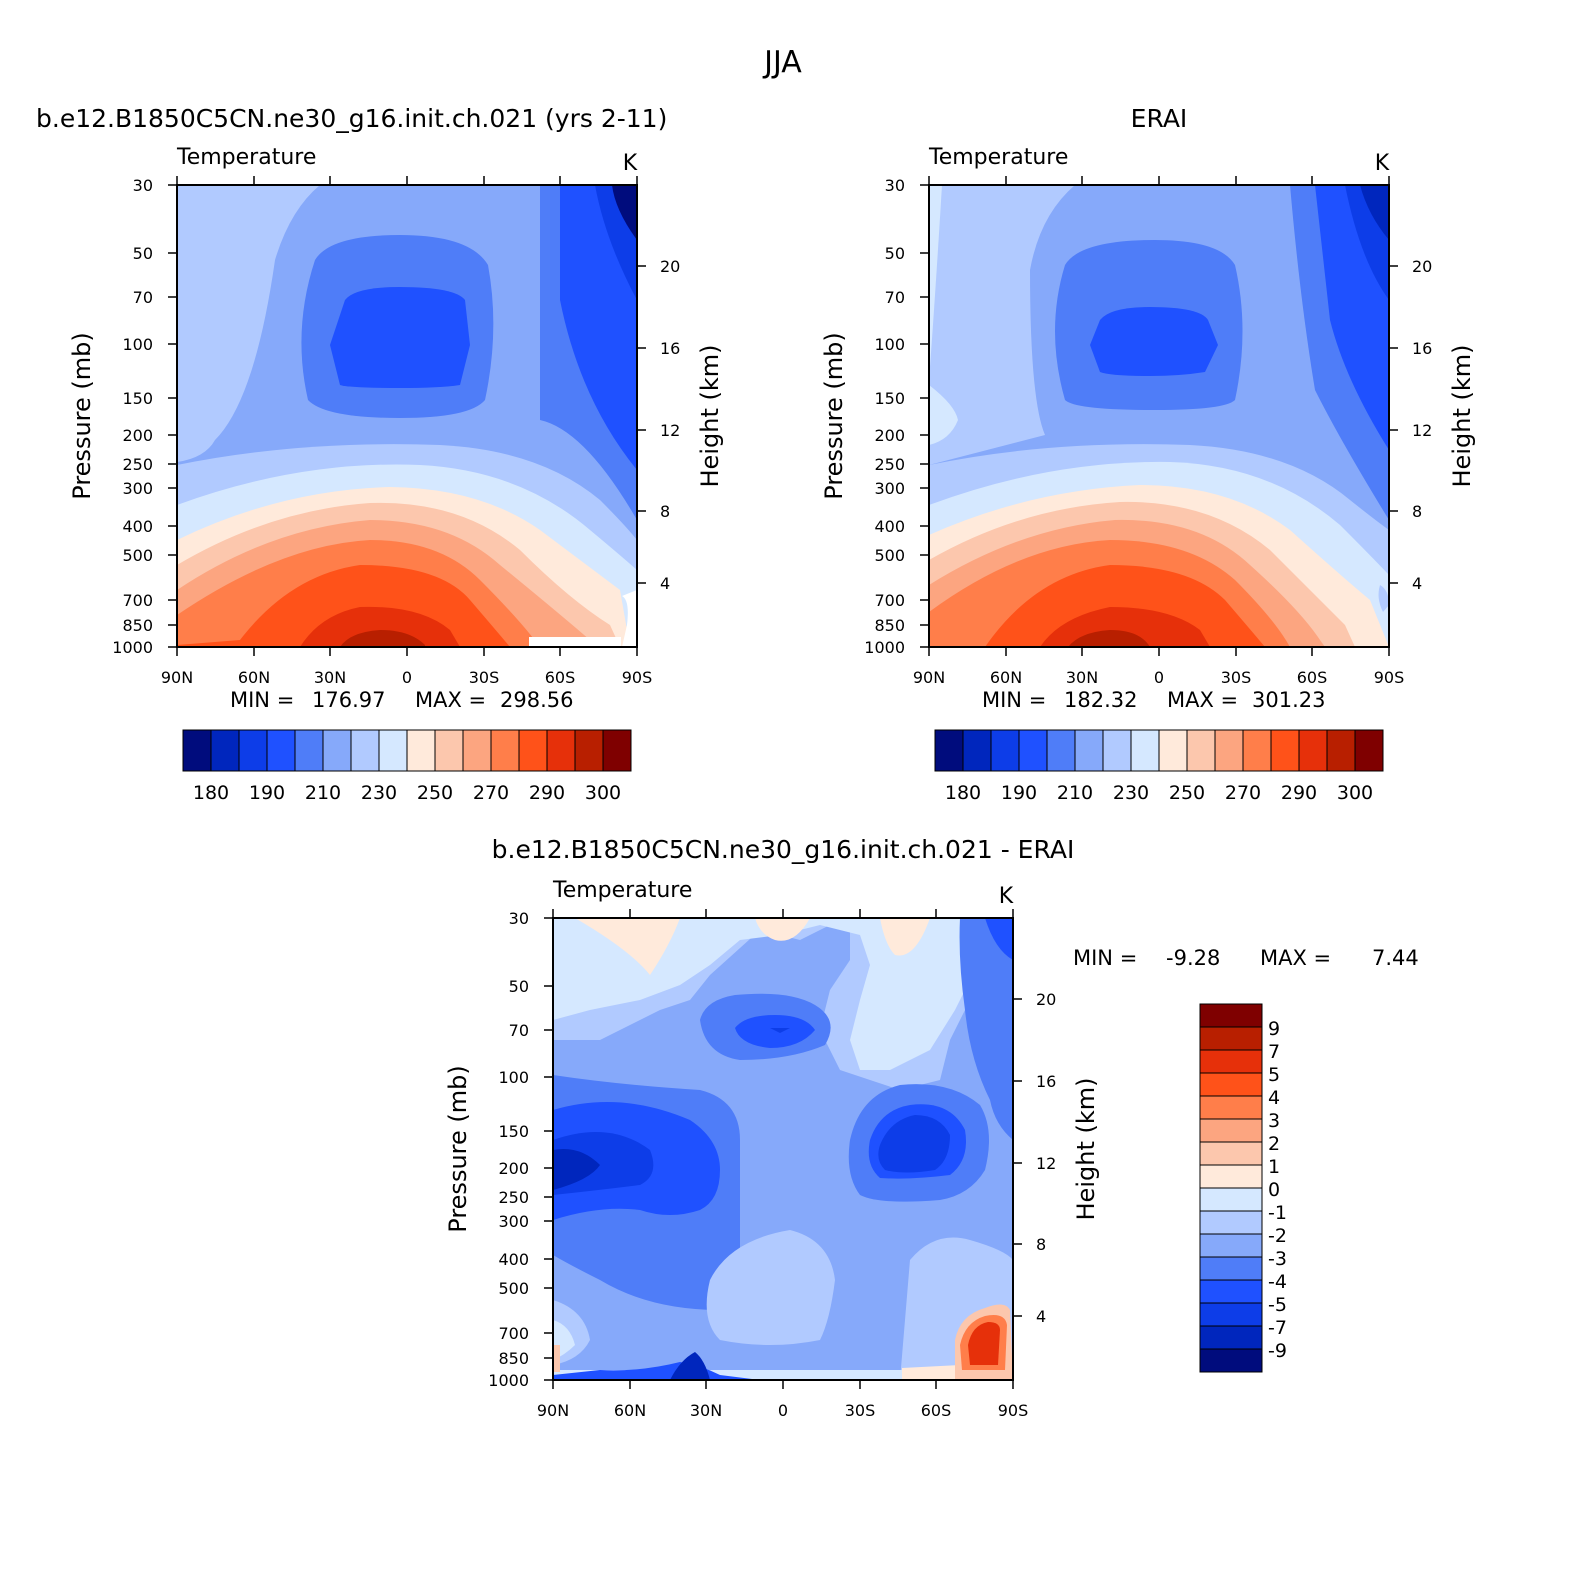  Describe the element at coordinates (963, 793) in the screenshot. I see `colorbar-label: 180` at that location.